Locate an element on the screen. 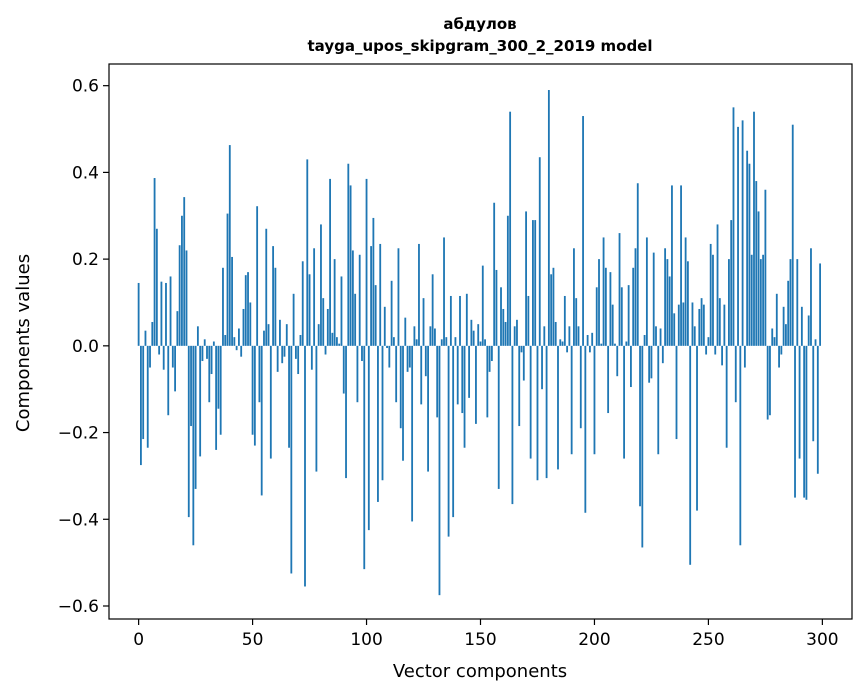 Image resolution: width=867 pixels, height=700 pixels. y-tick-label: 0.6 is located at coordinates (85, 87).